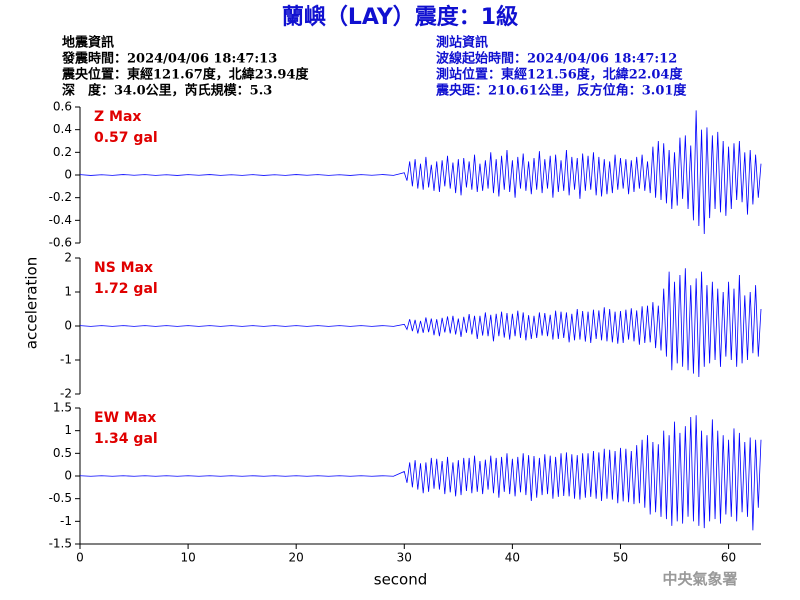 The width and height of the screenshot is (800, 600). What do you see at coordinates (60, 197) in the screenshot?
I see `y-tick-label: -0.2` at bounding box center [60, 197].